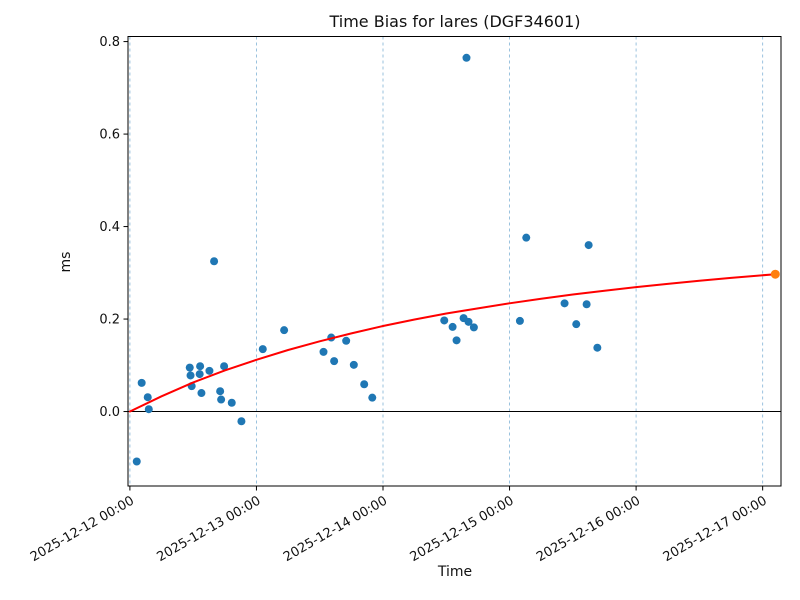 This screenshot has height=600, width=800. Describe the element at coordinates (455, 21) in the screenshot. I see `chart-title: Time Bias for lares (DGF34601)` at that location.